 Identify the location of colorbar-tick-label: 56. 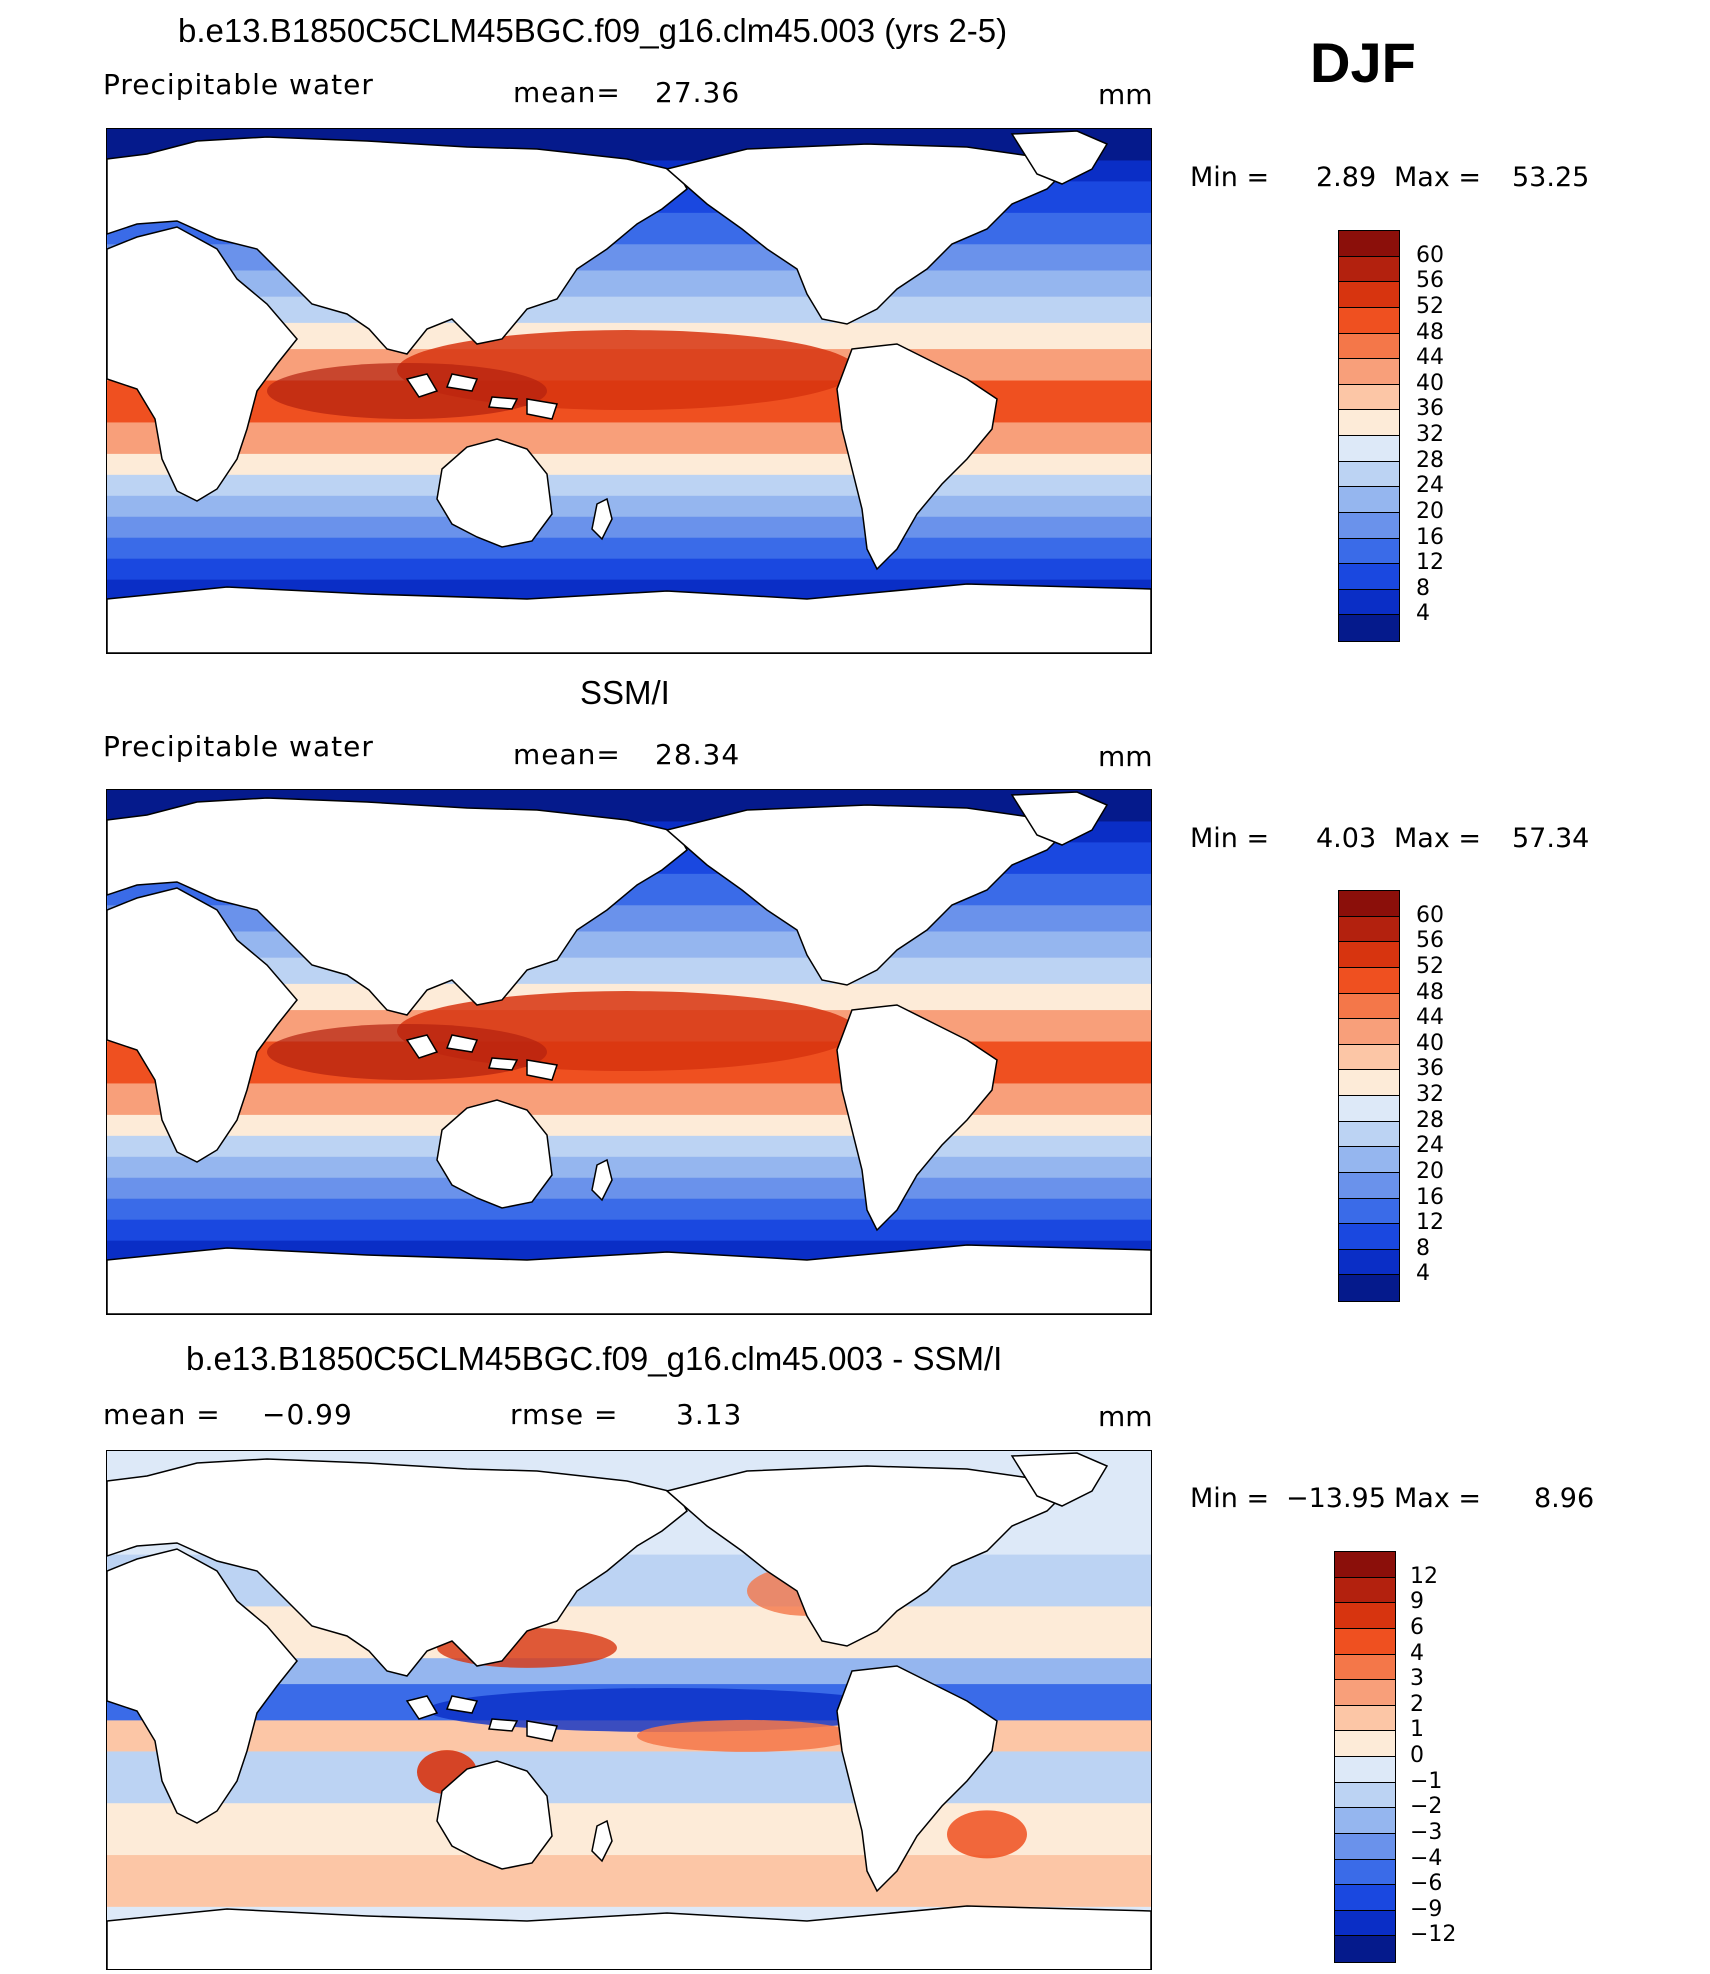
(1430, 941).